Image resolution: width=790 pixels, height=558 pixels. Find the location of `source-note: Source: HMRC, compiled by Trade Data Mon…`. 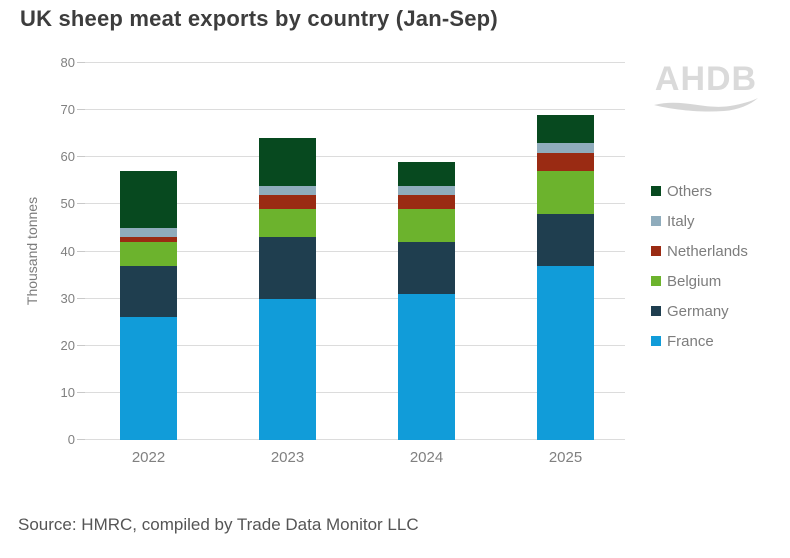

source-note: Source: HMRC, compiled by Trade Data Mon… is located at coordinates (218, 524).